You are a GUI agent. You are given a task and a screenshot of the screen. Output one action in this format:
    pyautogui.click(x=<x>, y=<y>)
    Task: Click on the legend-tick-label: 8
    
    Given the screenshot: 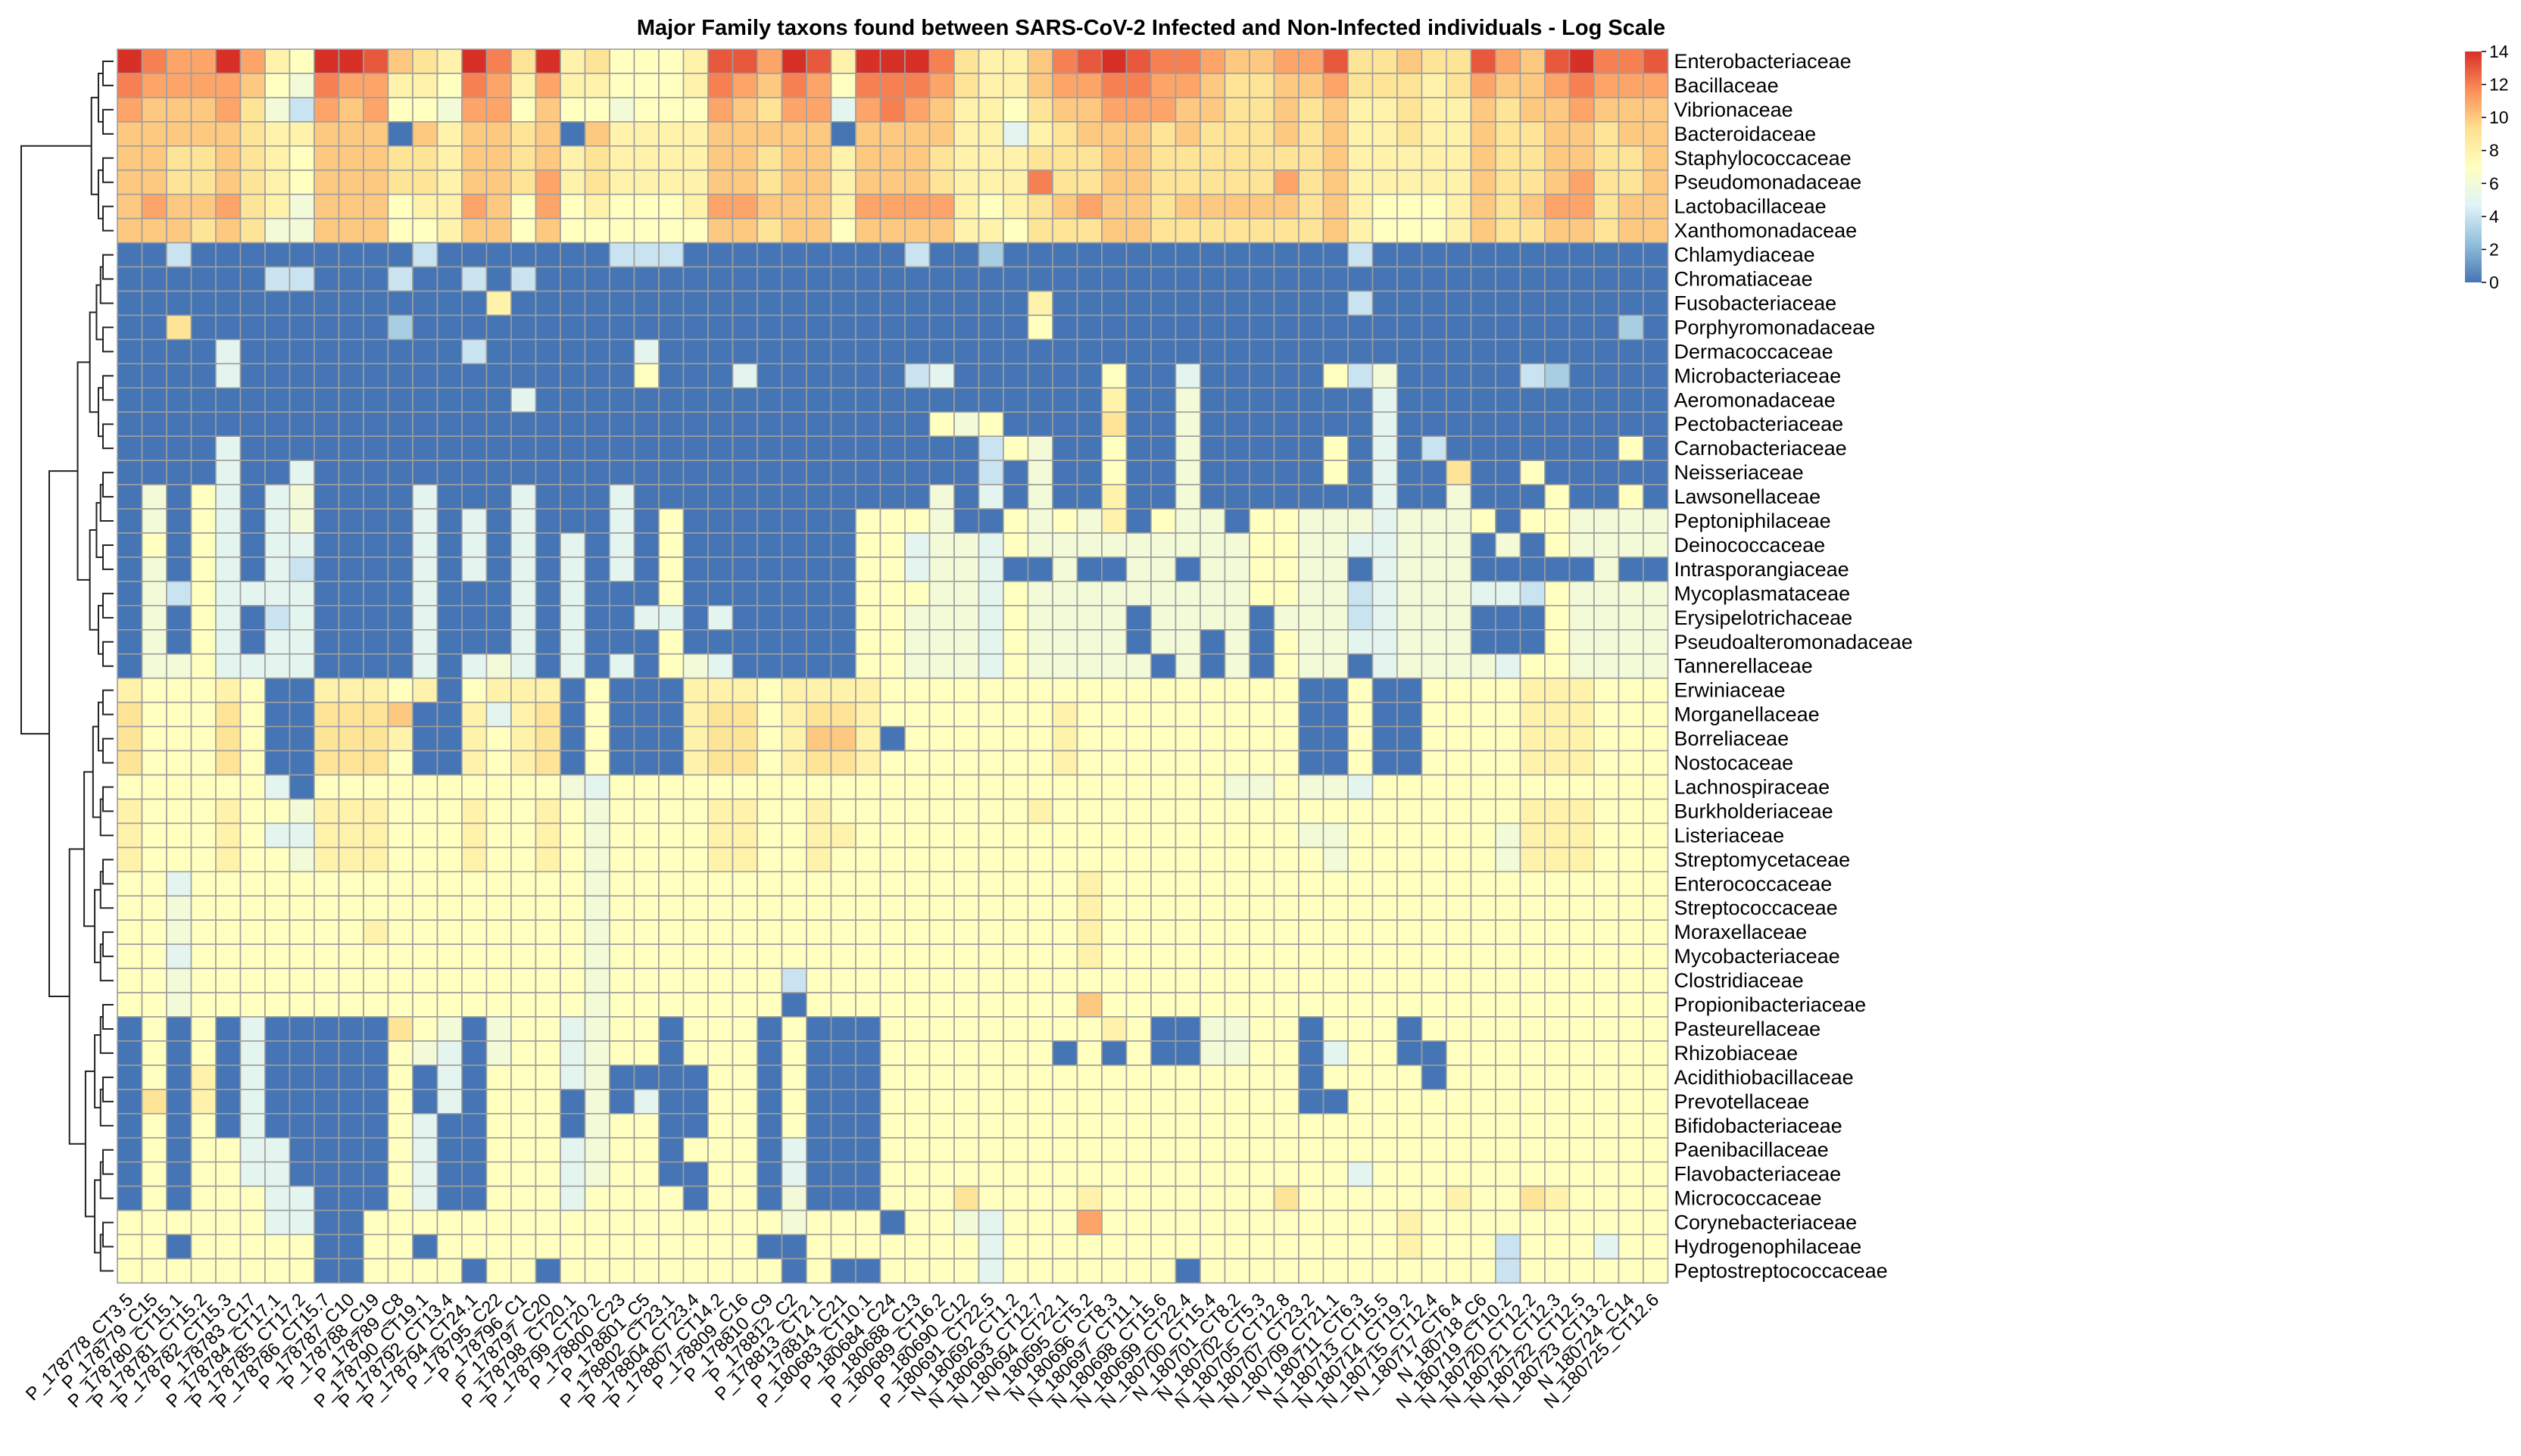 What is the action you would take?
    pyautogui.click(x=2494, y=151)
    